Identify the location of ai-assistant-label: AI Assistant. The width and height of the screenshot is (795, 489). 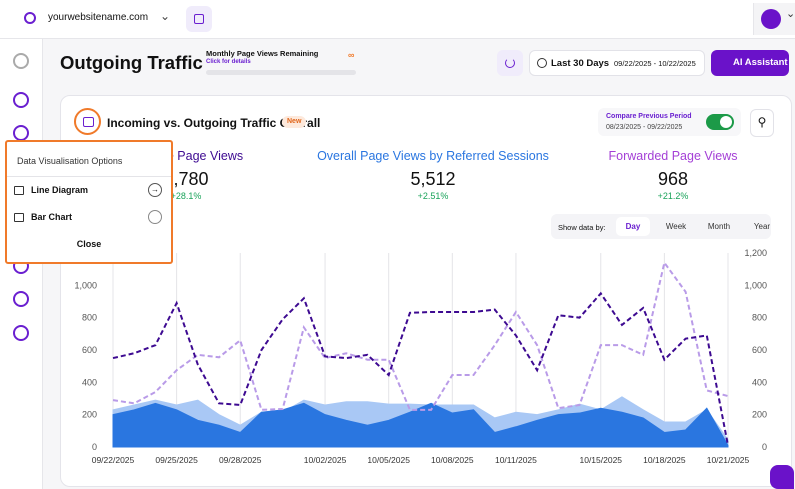
(760, 62).